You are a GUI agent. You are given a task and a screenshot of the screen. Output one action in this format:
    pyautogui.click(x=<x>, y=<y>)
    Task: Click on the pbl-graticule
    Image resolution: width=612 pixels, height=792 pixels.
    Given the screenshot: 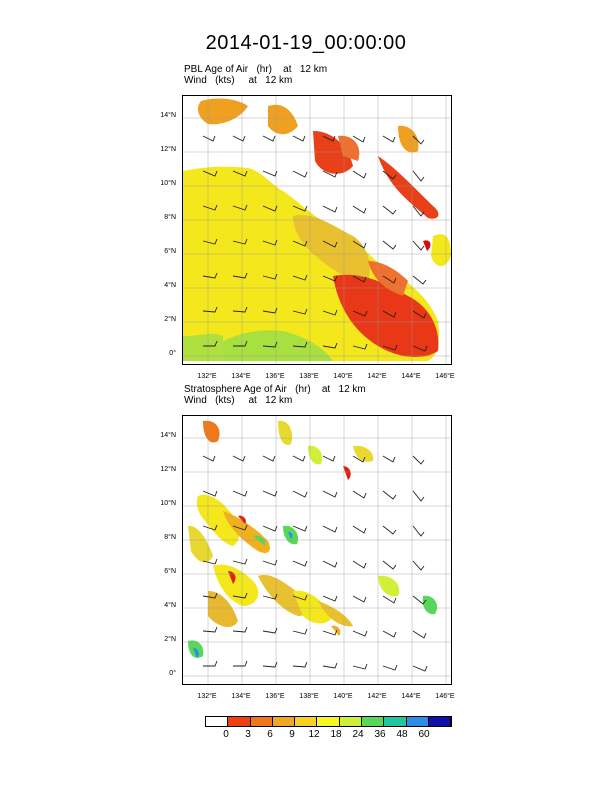 What is the action you would take?
    pyautogui.click(x=317, y=230)
    